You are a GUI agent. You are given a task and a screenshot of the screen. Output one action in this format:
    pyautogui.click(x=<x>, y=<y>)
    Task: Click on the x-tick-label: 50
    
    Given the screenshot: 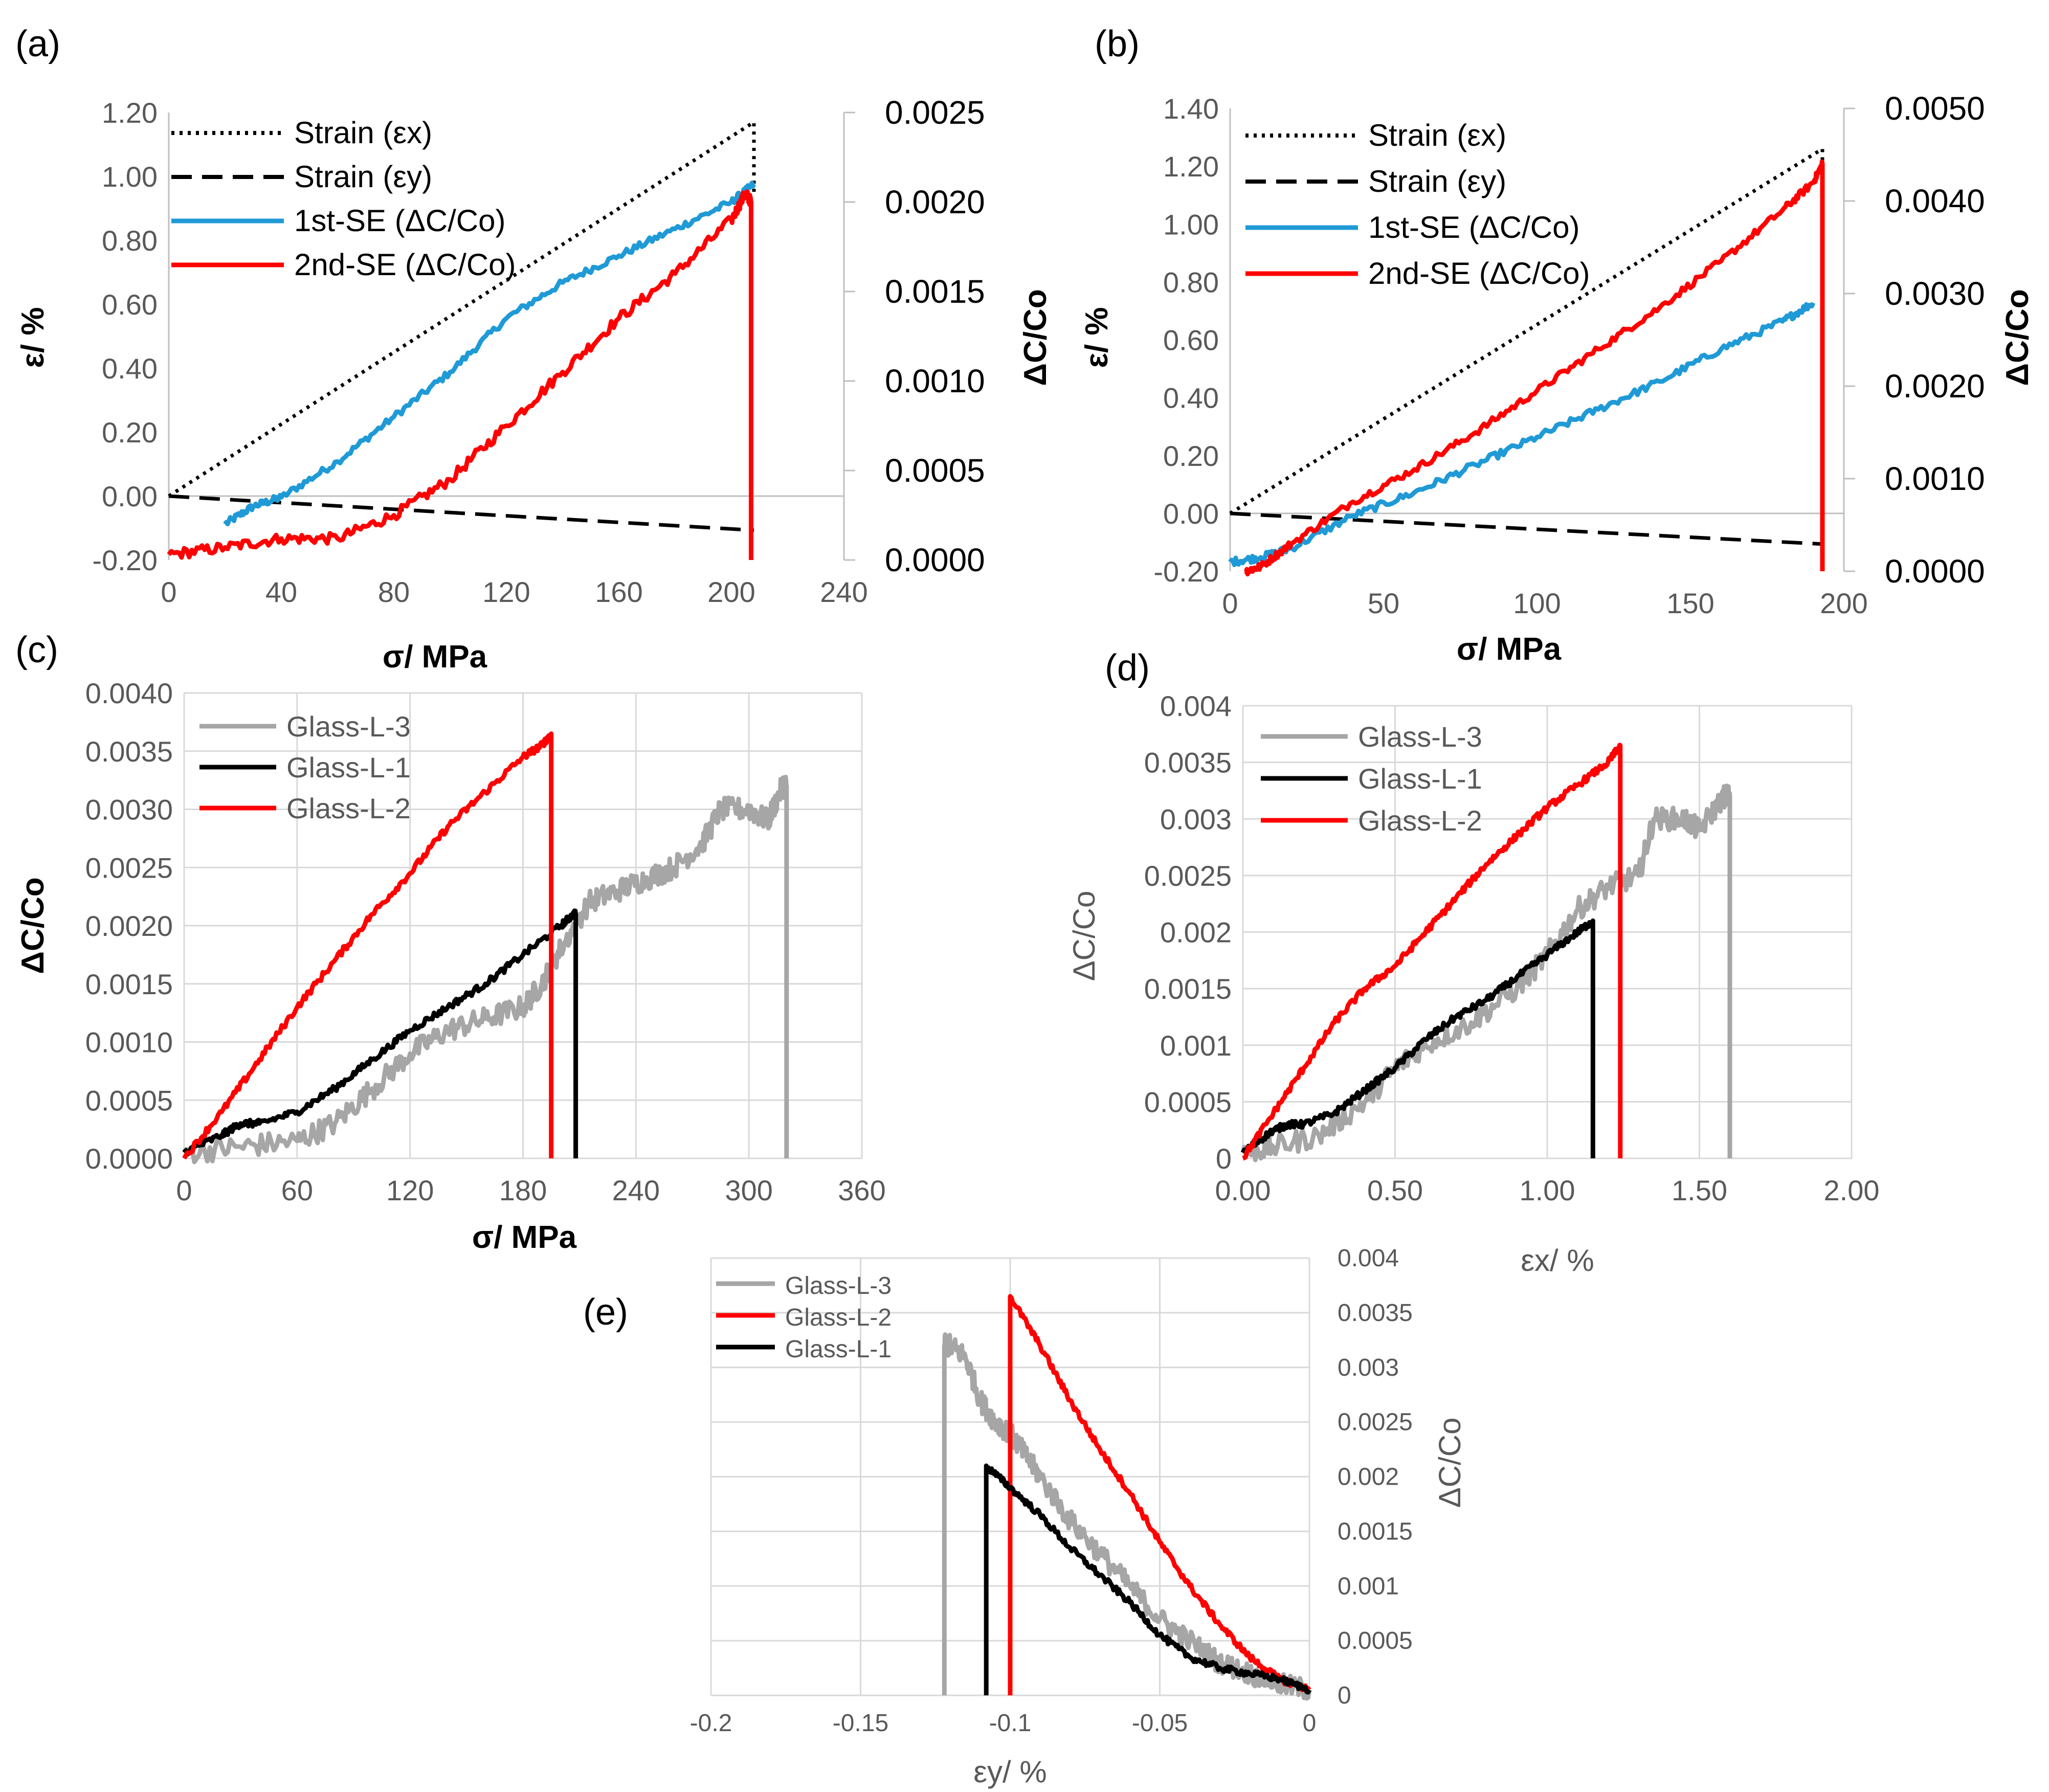 What is the action you would take?
    pyautogui.click(x=1384, y=603)
    